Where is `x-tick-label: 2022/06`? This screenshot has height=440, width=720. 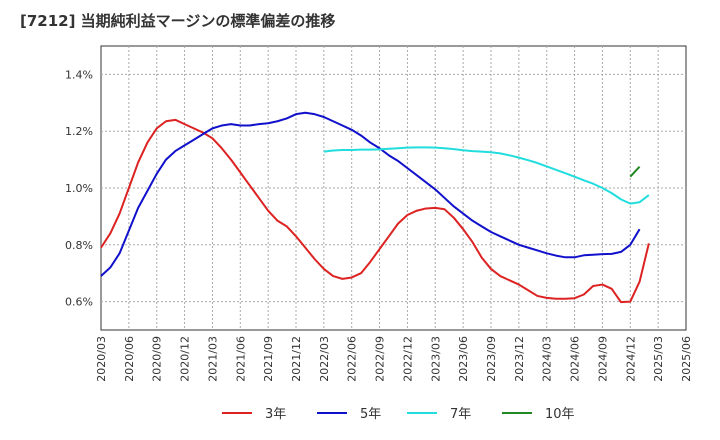 x-tick-label: 2022/06 is located at coordinates (352, 359).